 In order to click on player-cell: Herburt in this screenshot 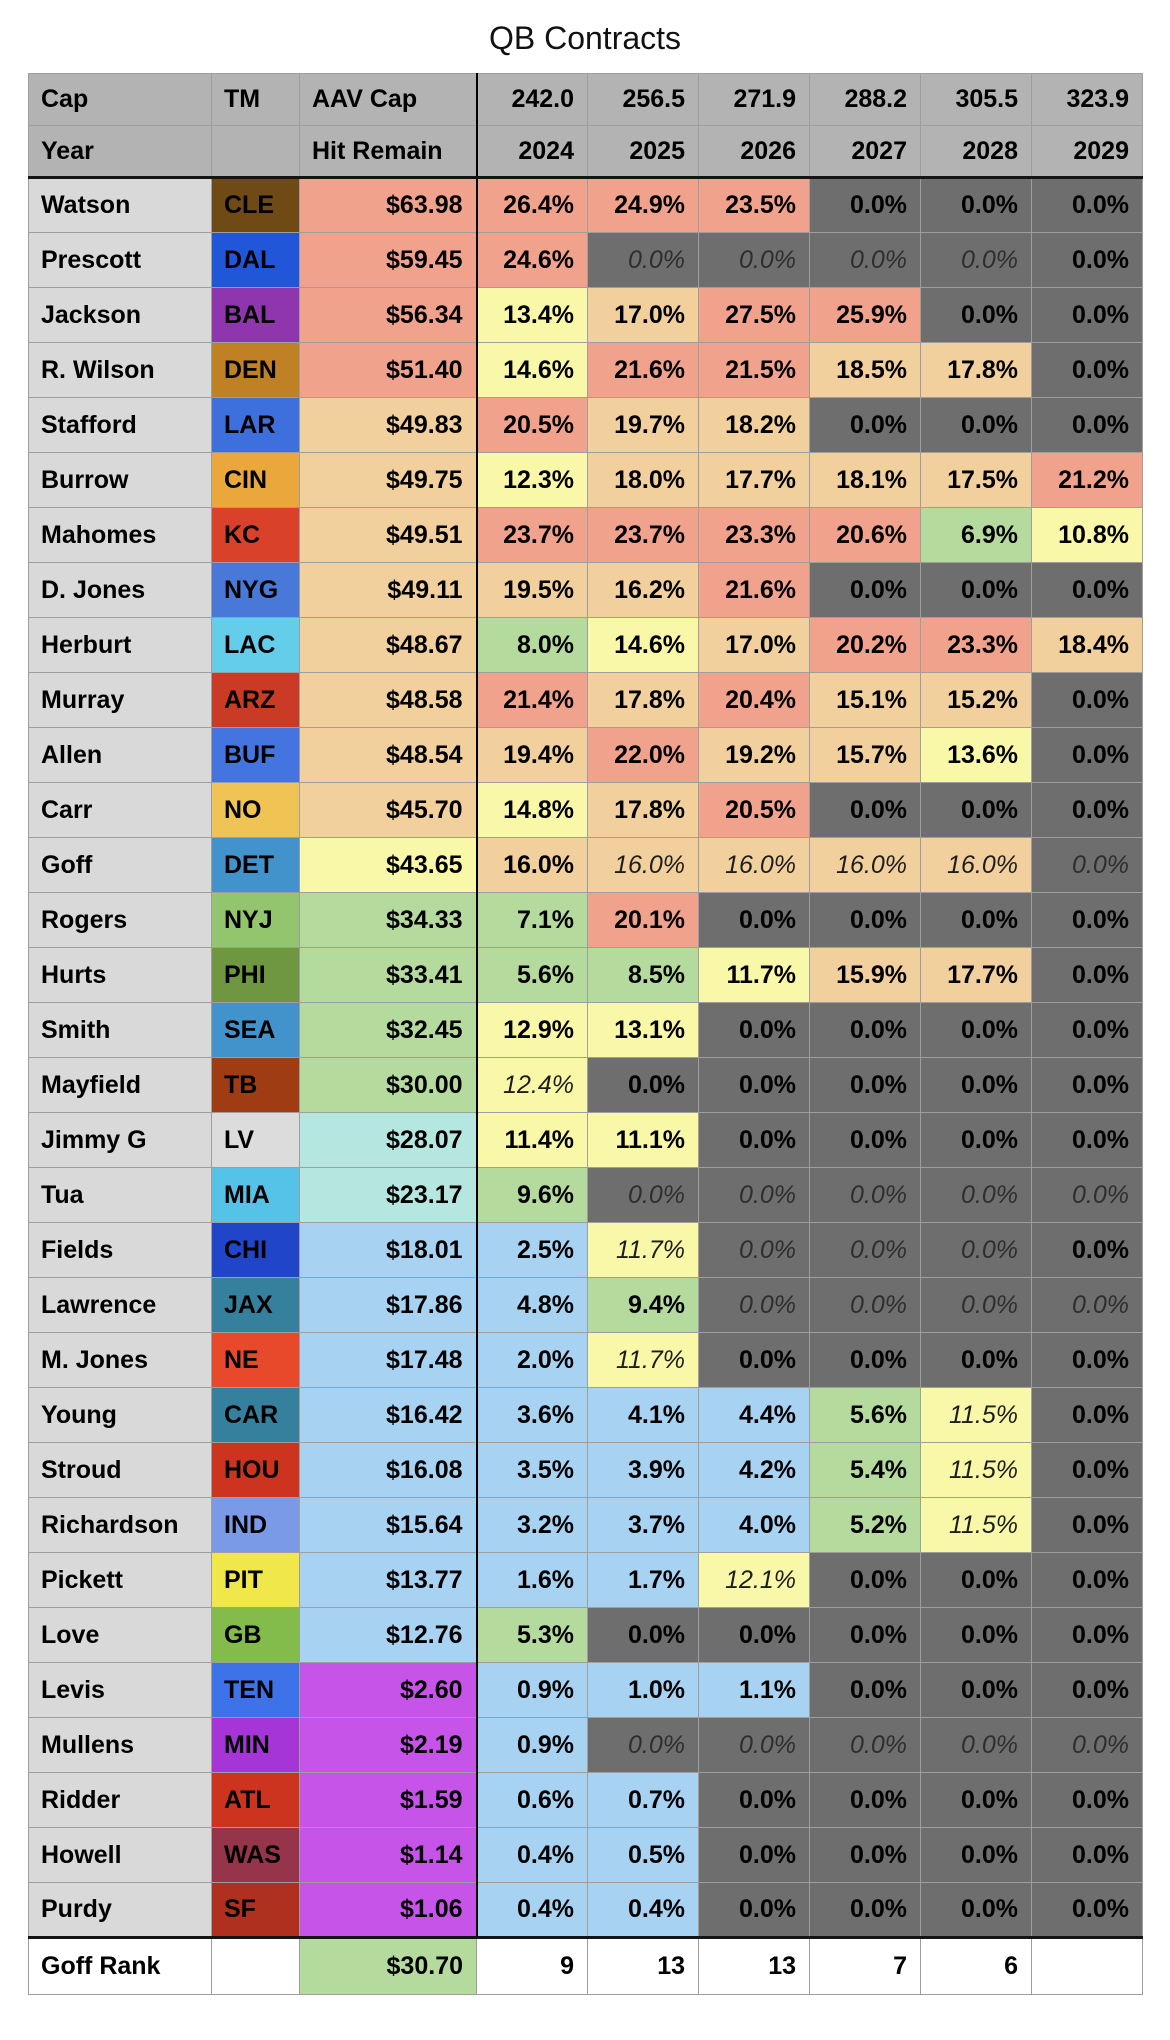, I will do `click(120, 645)`.